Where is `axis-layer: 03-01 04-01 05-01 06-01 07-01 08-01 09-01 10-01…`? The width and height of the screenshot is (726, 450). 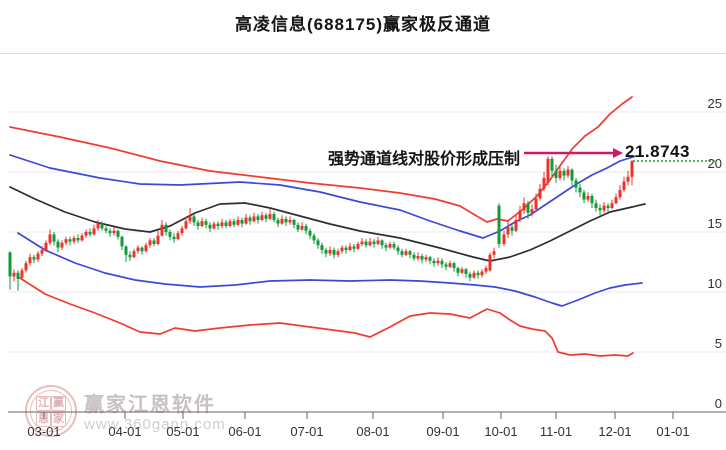 axis-layer: 03-01 04-01 05-01 06-01 07-01 08-01 09-01 10-01… is located at coordinates (367, 425).